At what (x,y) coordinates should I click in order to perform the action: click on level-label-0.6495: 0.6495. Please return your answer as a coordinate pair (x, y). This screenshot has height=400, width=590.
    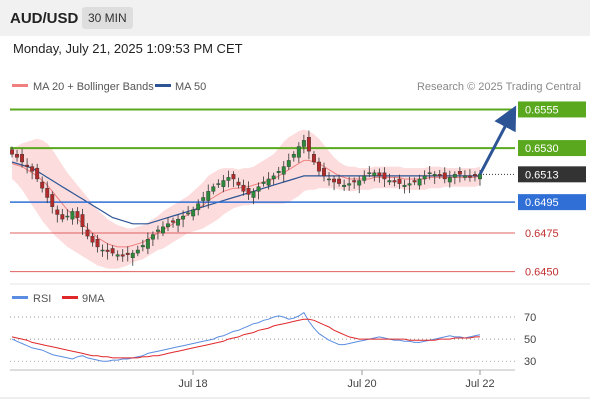
    Looking at the image, I should click on (542, 203).